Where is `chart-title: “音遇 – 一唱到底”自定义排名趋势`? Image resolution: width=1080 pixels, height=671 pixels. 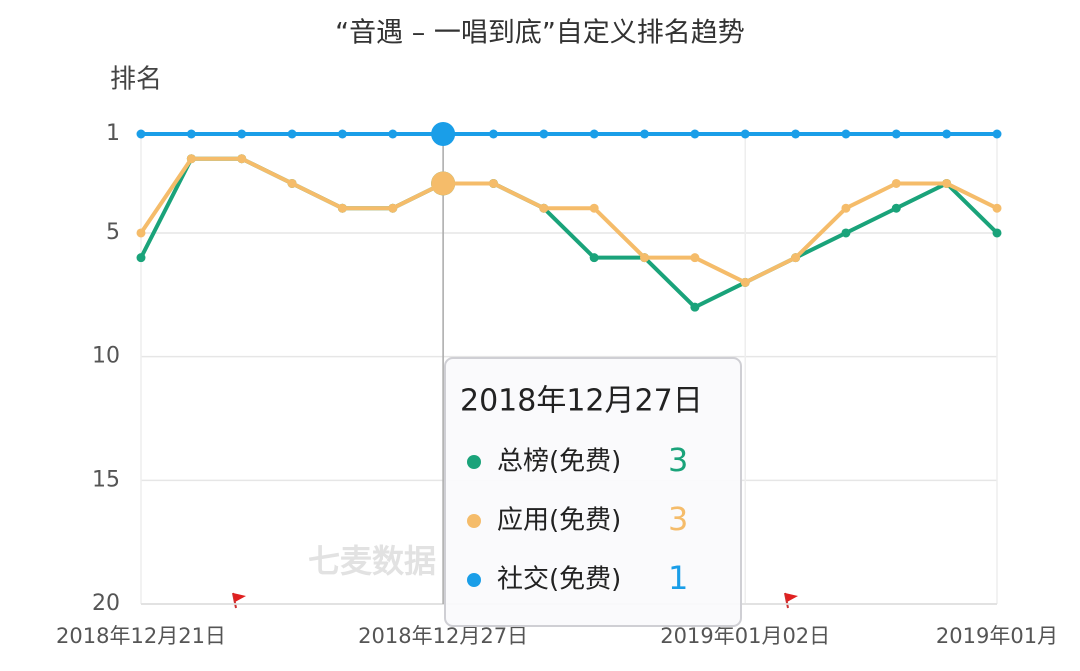 chart-title: “音遇 – 一唱到底”自定义排名趋势 is located at coordinates (540, 33).